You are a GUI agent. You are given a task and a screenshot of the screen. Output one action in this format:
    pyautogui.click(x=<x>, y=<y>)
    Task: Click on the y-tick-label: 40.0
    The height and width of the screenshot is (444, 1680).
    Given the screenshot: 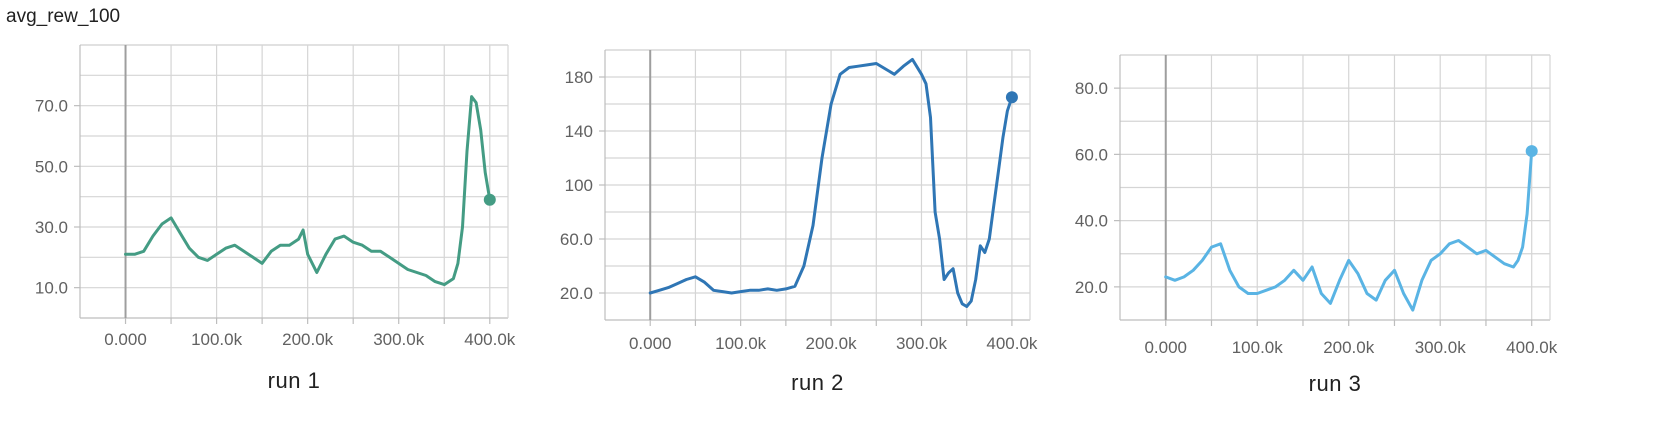 What is the action you would take?
    pyautogui.click(x=1091, y=221)
    